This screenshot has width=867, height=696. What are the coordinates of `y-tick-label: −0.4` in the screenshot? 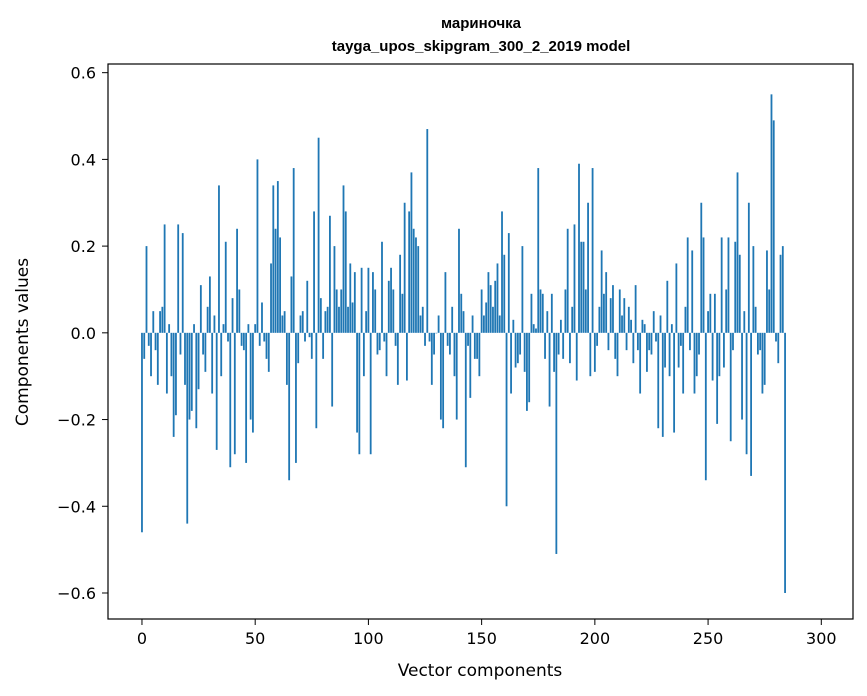 It's located at (76, 506).